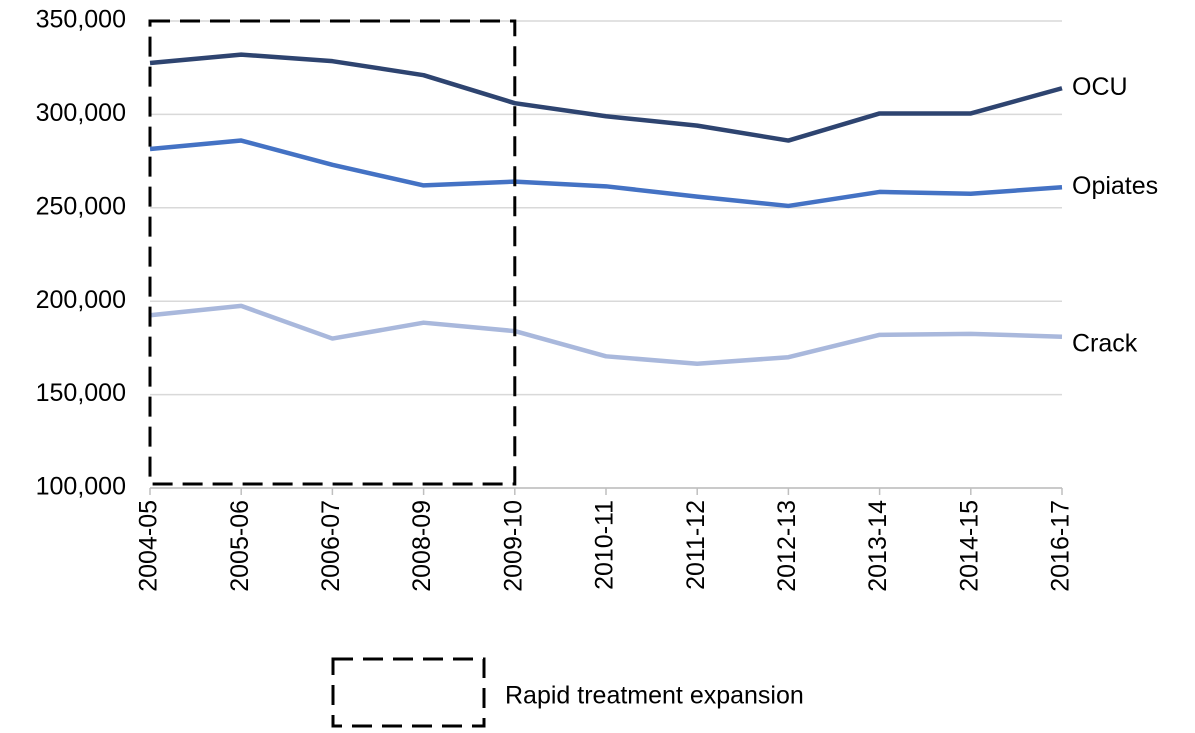 This screenshot has height=733, width=1195. I want to click on x-tick-label: 2013-14, so click(878, 546).